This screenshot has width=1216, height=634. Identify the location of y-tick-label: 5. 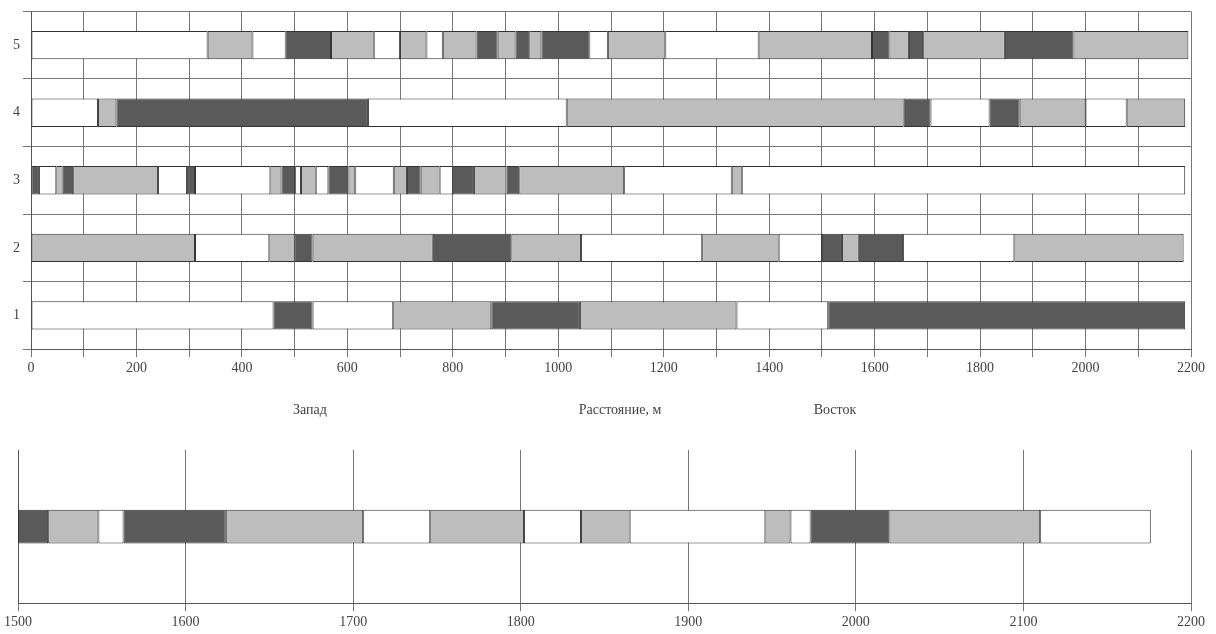
(16, 44).